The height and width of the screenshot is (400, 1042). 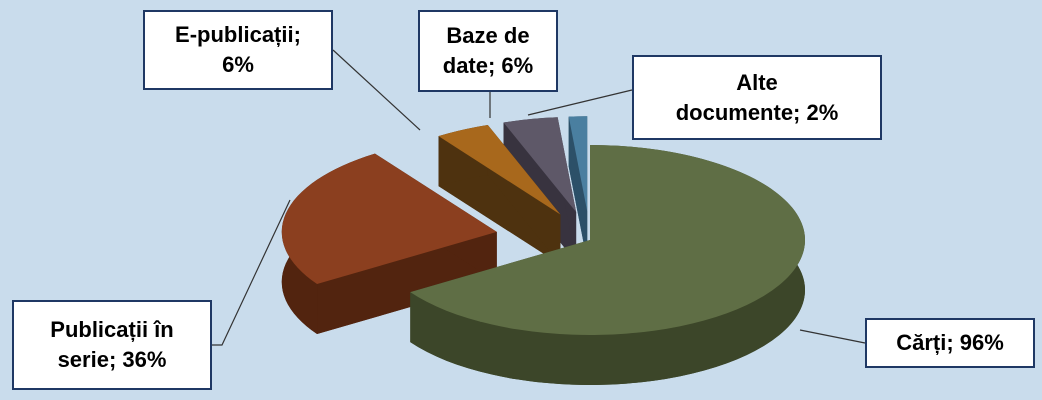 I want to click on data-label: Publicații în serie; 36%, so click(x=112, y=345).